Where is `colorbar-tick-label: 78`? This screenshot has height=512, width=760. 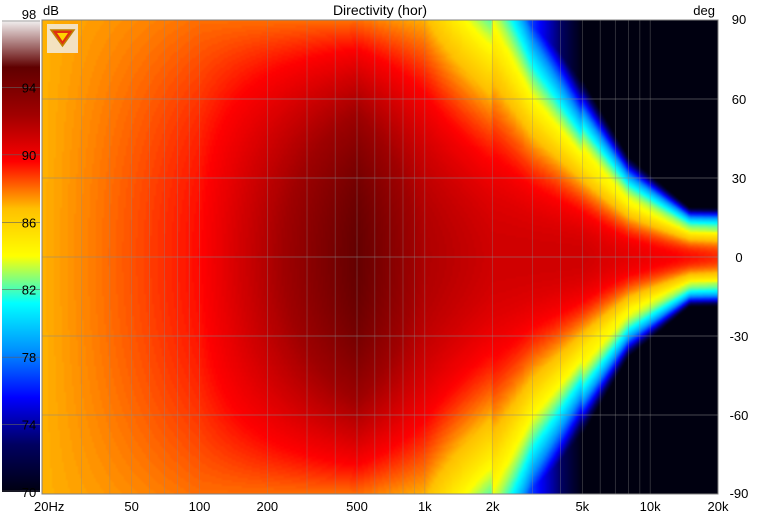
colorbar-tick-label: 78 is located at coordinates (29, 357).